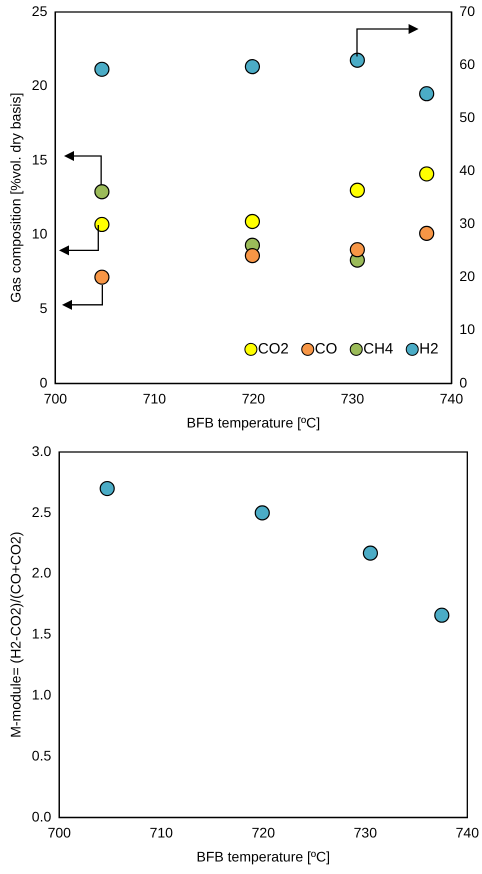 The height and width of the screenshot is (874, 482). Describe the element at coordinates (326, 349) in the screenshot. I see `legend-label: CO` at that location.